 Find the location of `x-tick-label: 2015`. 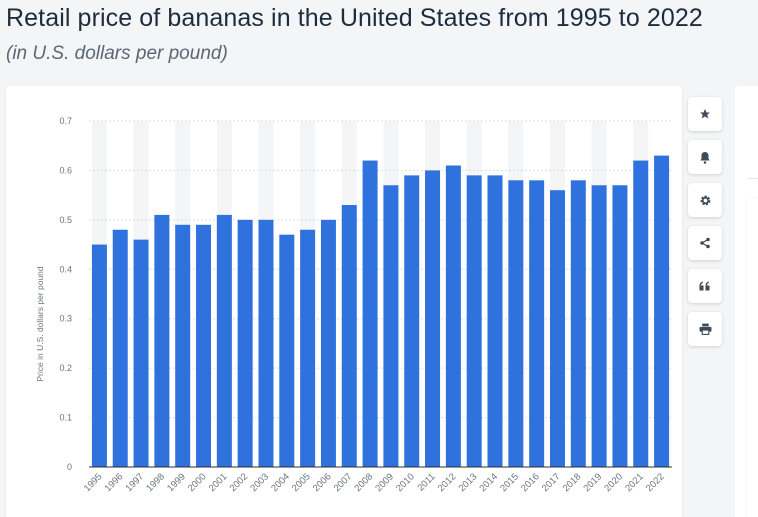

x-tick-label: 2015 is located at coordinates (509, 482).